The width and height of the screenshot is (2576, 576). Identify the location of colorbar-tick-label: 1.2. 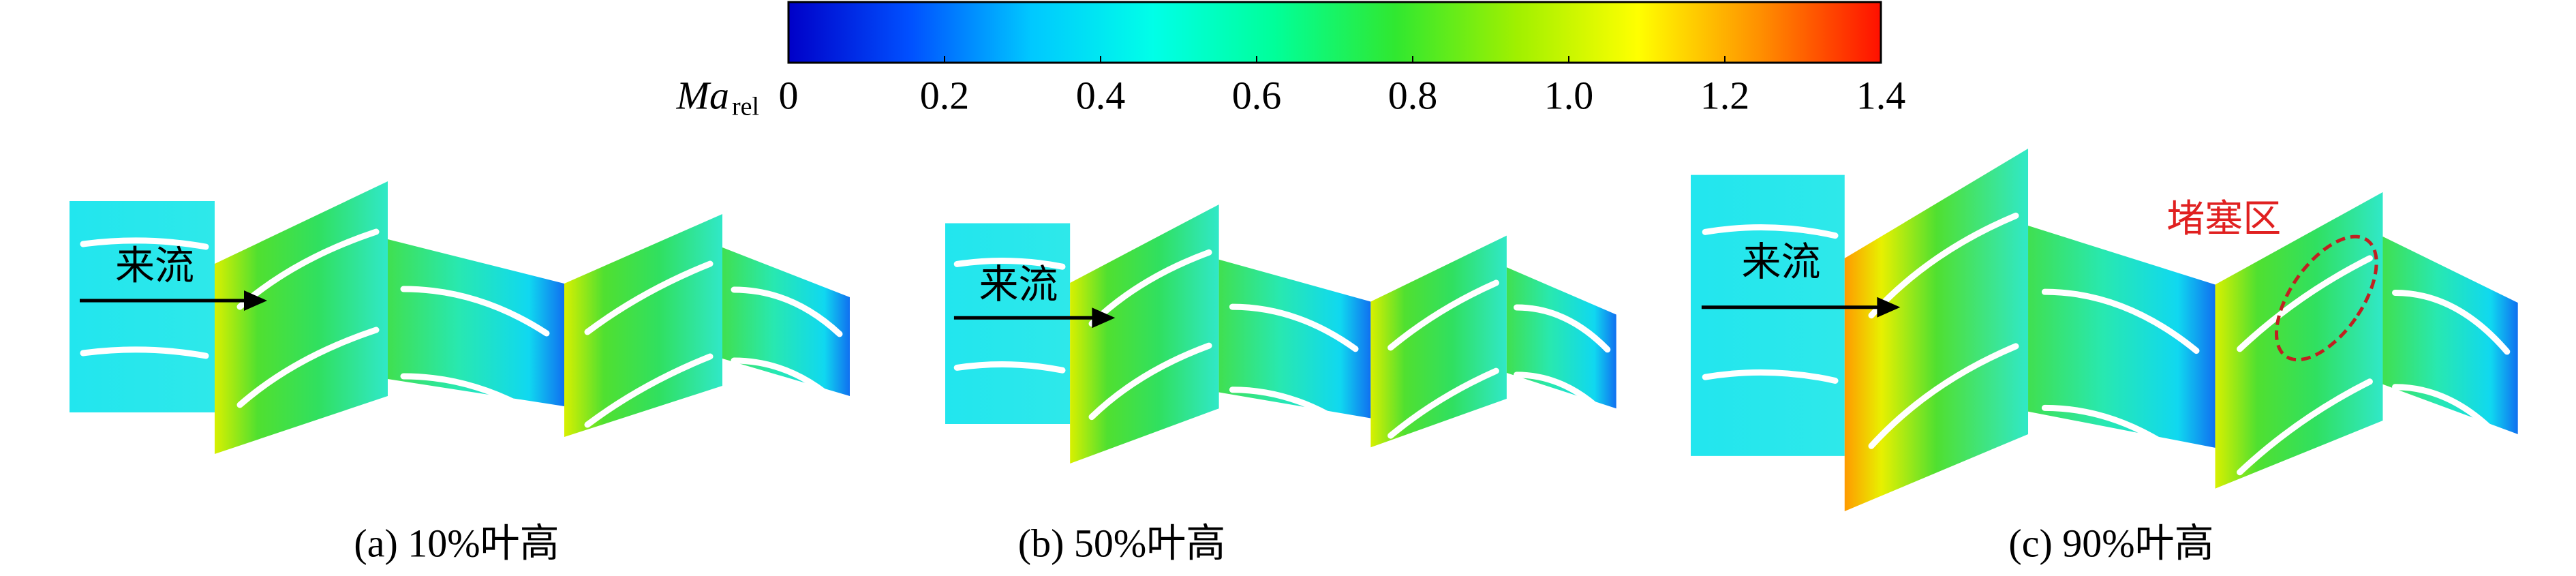
(1725, 95).